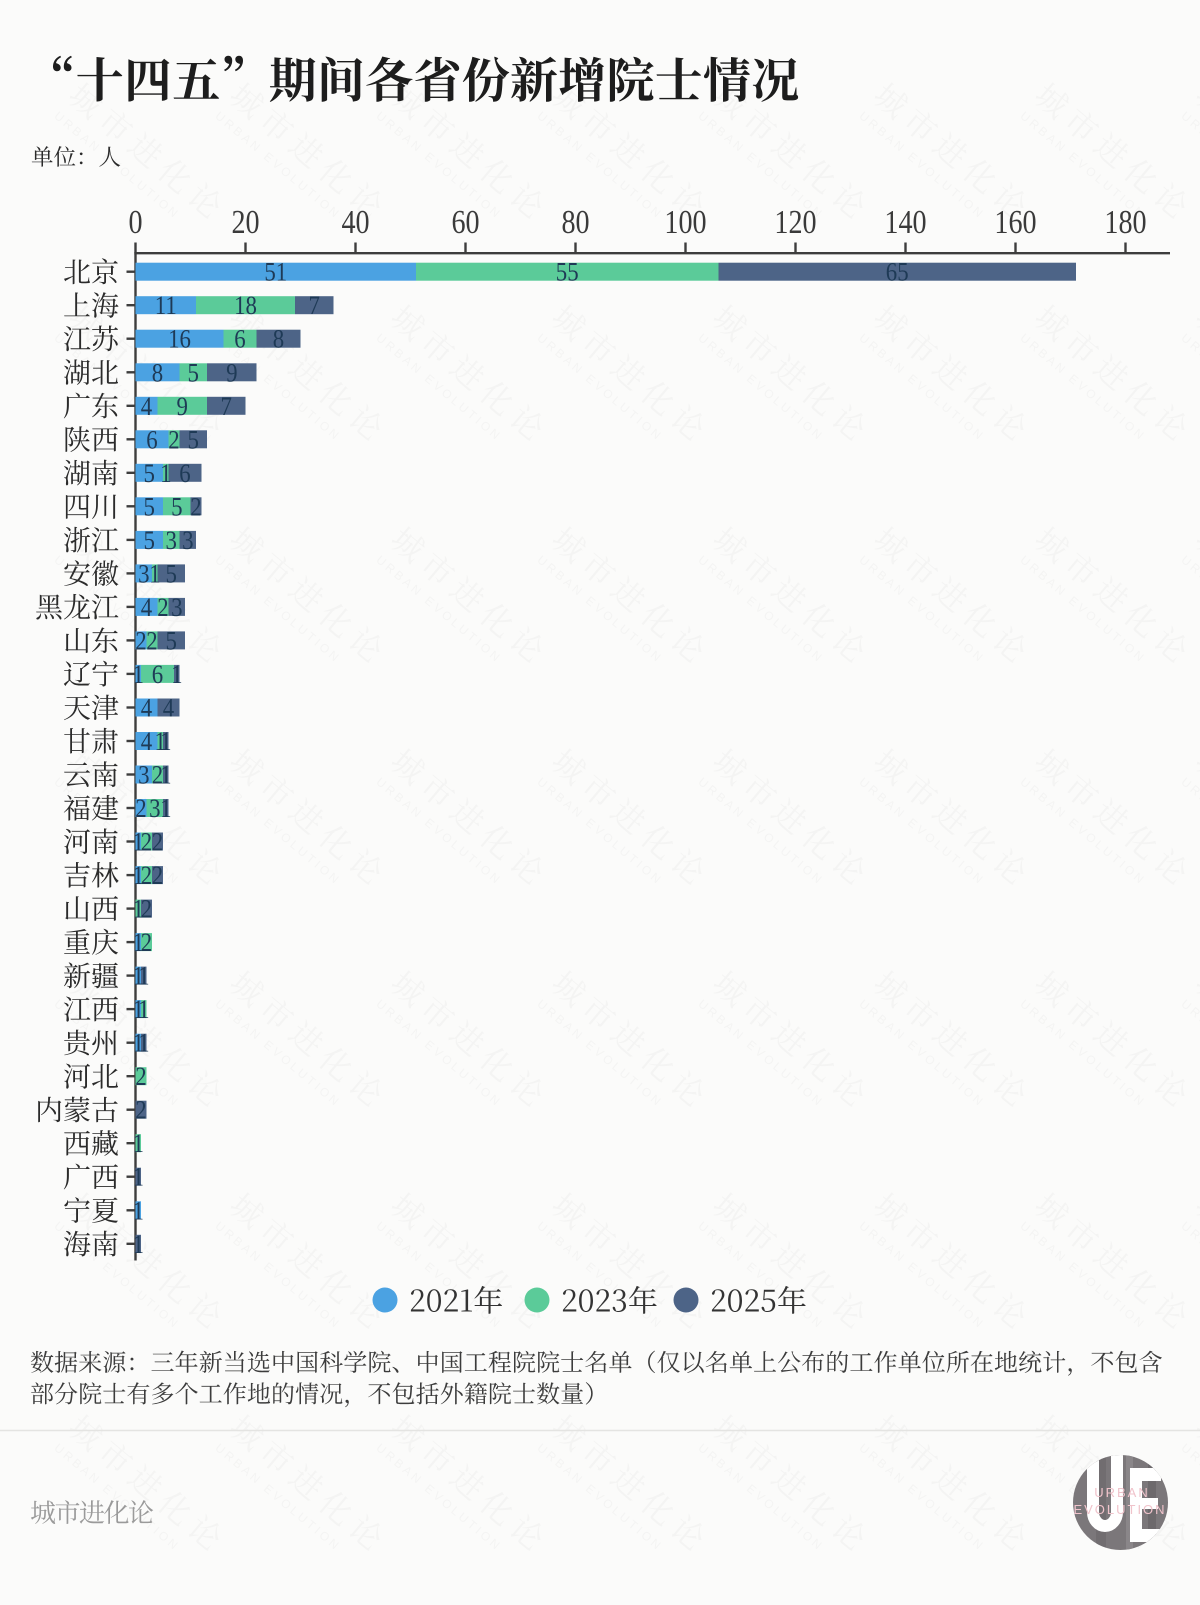 This screenshot has width=1200, height=1605. I want to click on svg-text: 180, so click(1125, 222).